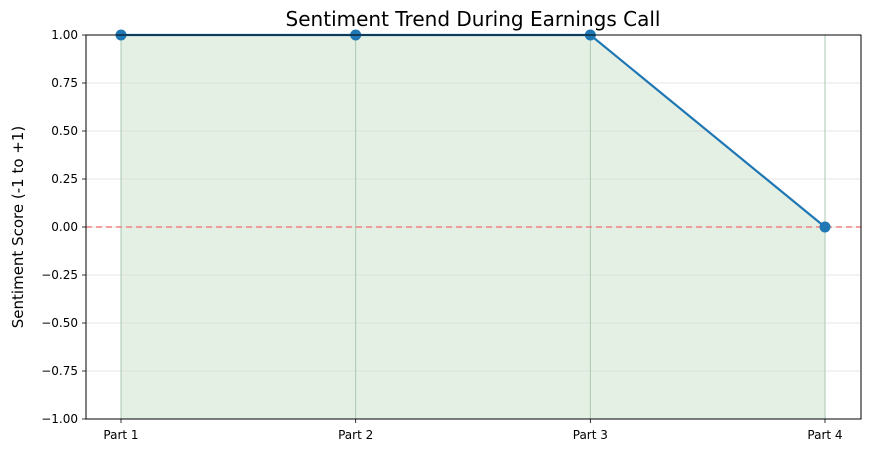 This screenshot has width=870, height=453. Describe the element at coordinates (64, 179) in the screenshot. I see `y-tick-label: 0.25` at that location.